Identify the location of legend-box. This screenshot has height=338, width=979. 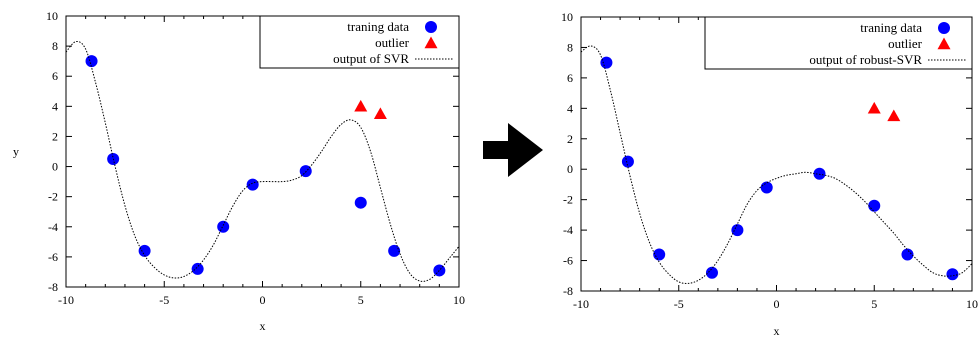
(838, 43).